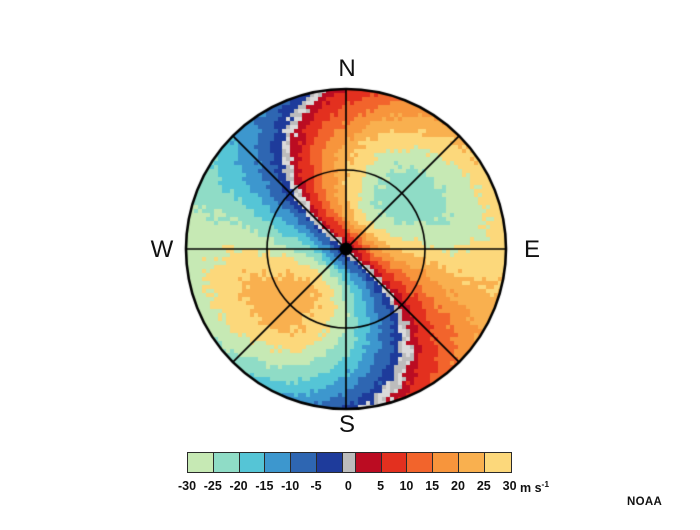 The width and height of the screenshot is (700, 530). I want to click on colorbar-tick-0: 0, so click(348, 486).